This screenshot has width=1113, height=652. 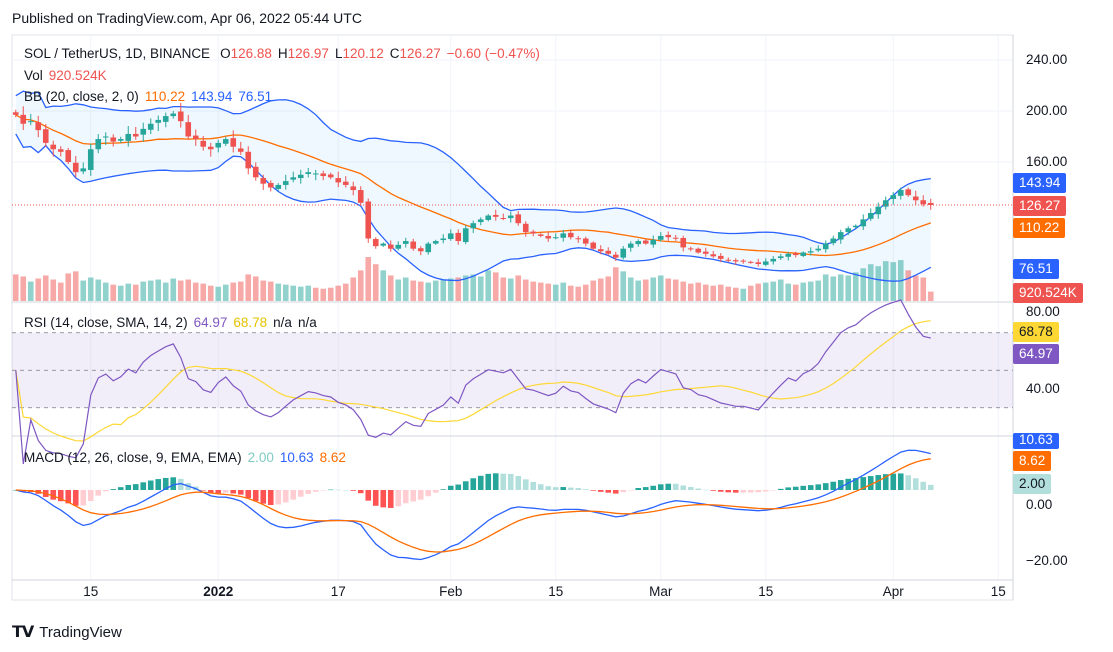 What do you see at coordinates (307, 322) in the screenshot?
I see `rsi-na-2: n/a` at bounding box center [307, 322].